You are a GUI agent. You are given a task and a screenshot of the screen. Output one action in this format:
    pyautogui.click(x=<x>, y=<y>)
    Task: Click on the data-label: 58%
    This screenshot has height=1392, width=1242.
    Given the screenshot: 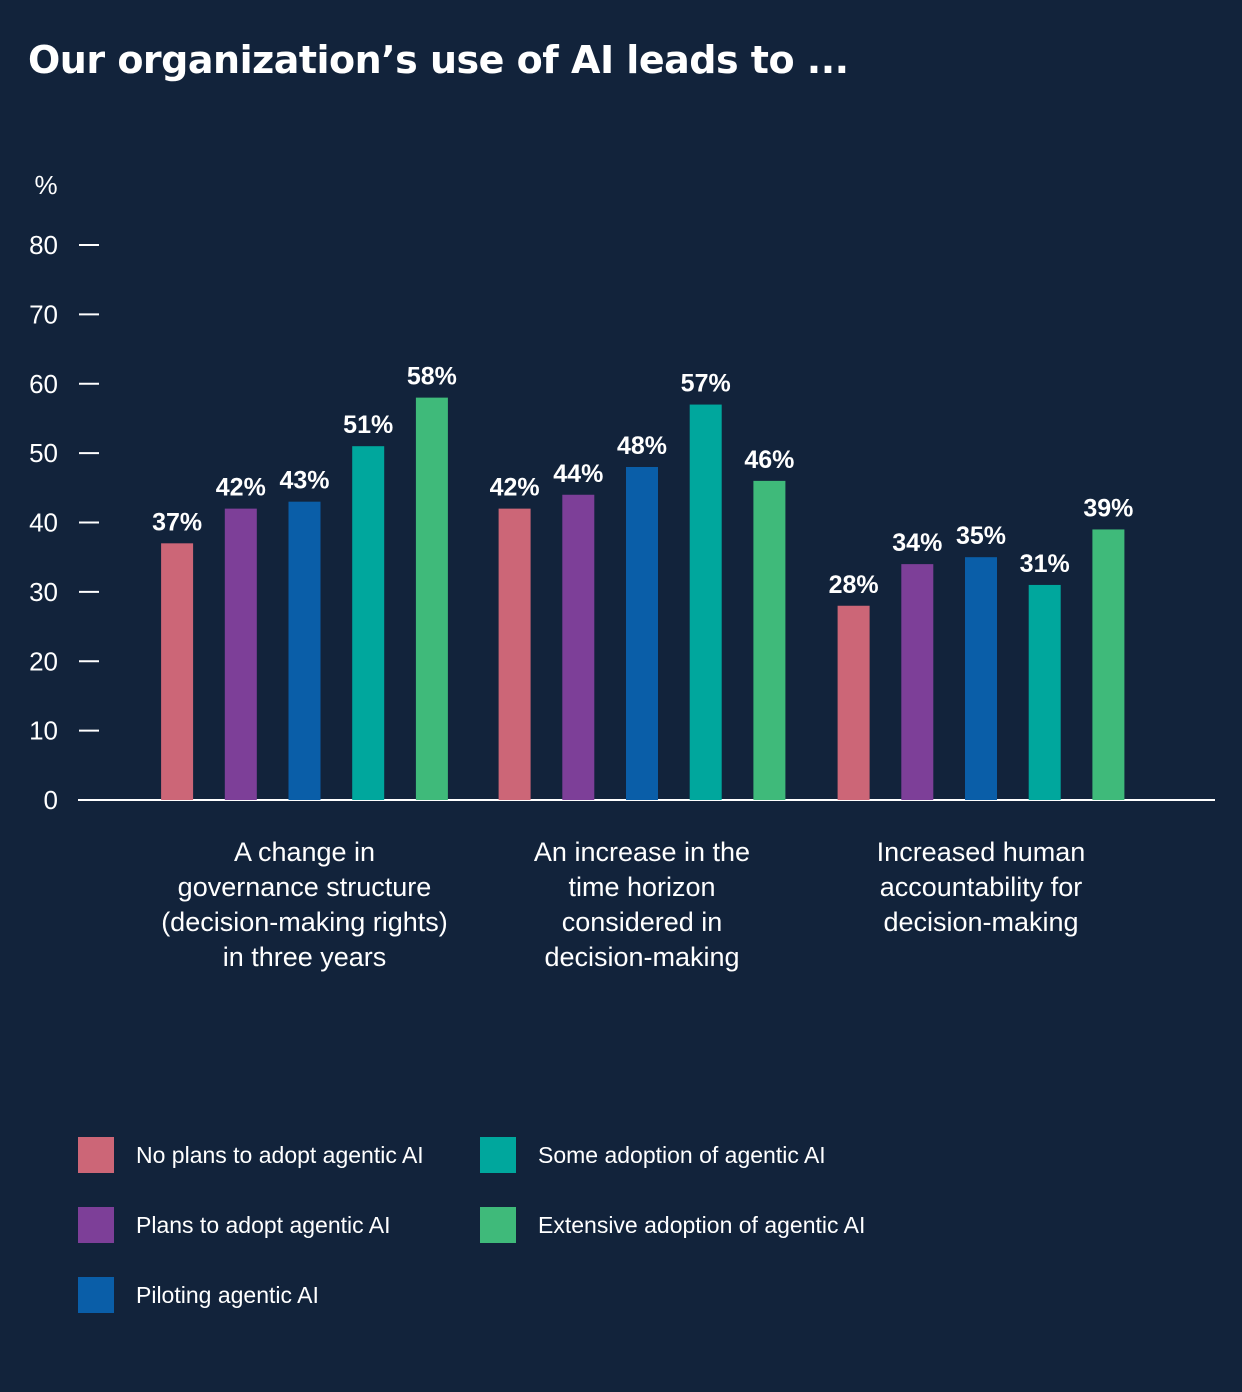 What is the action you would take?
    pyautogui.click(x=432, y=377)
    